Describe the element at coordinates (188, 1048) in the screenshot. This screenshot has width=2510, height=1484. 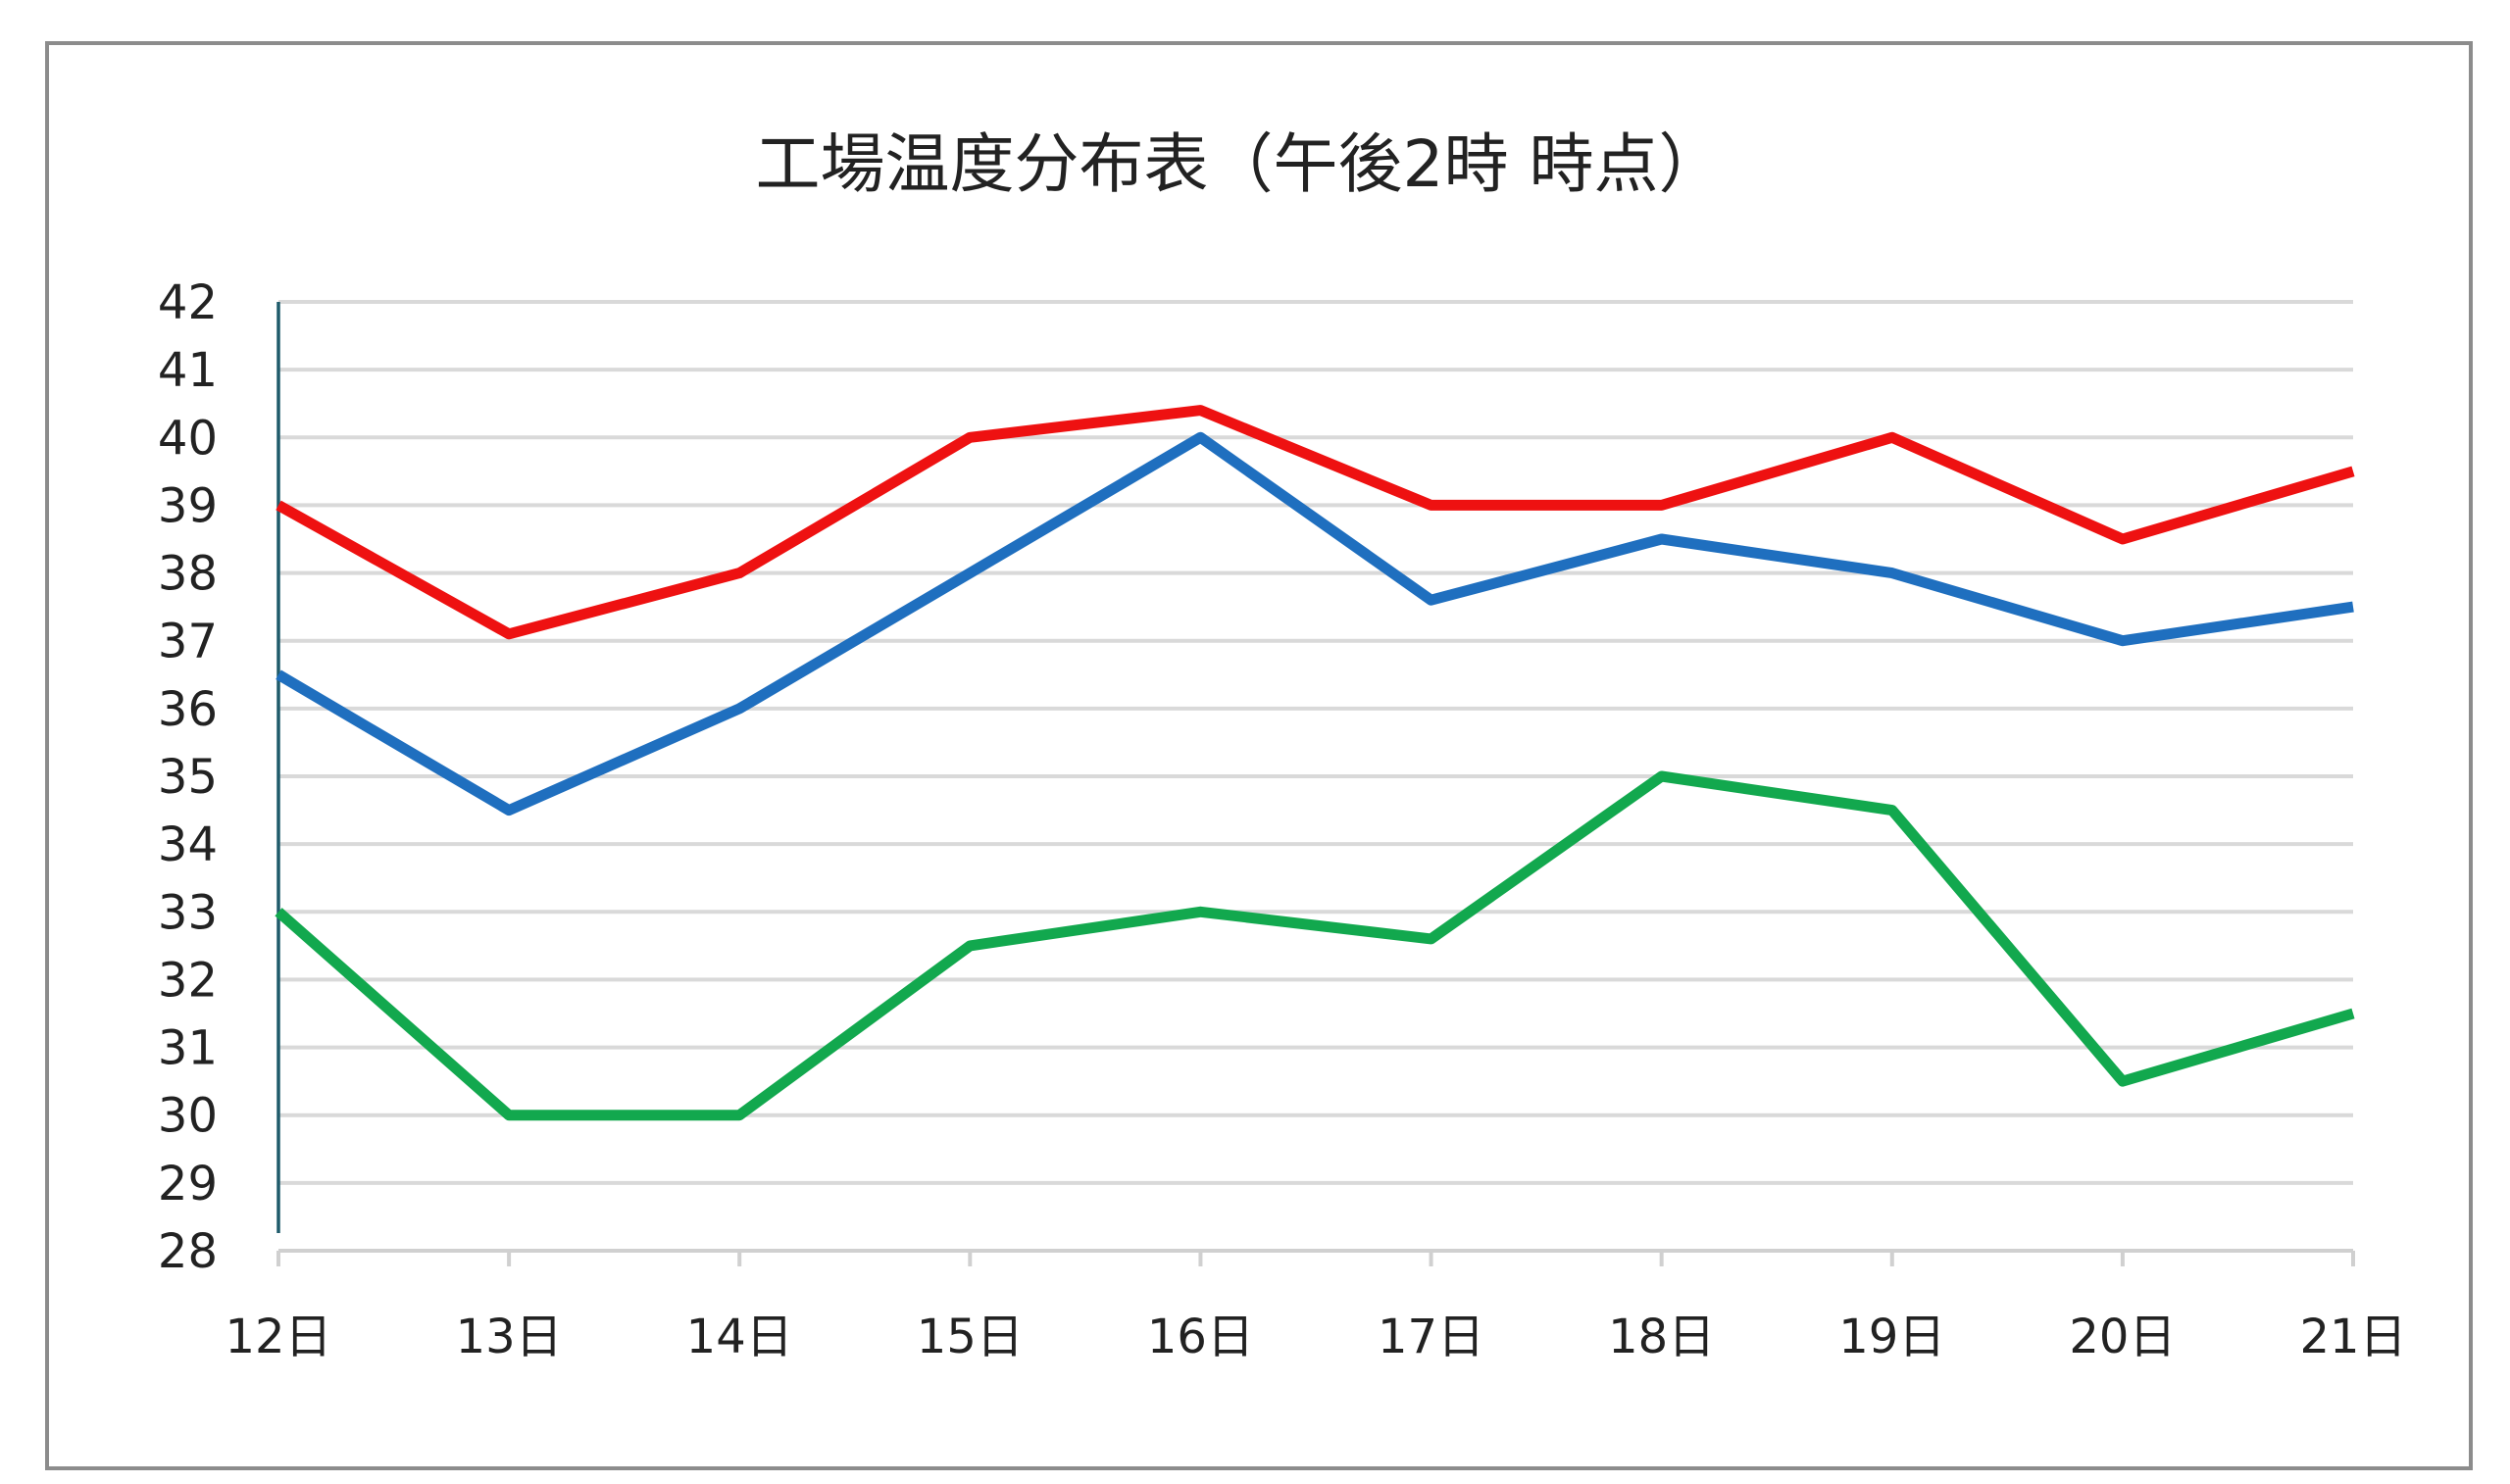
I see `y-tick-label: 31` at that location.